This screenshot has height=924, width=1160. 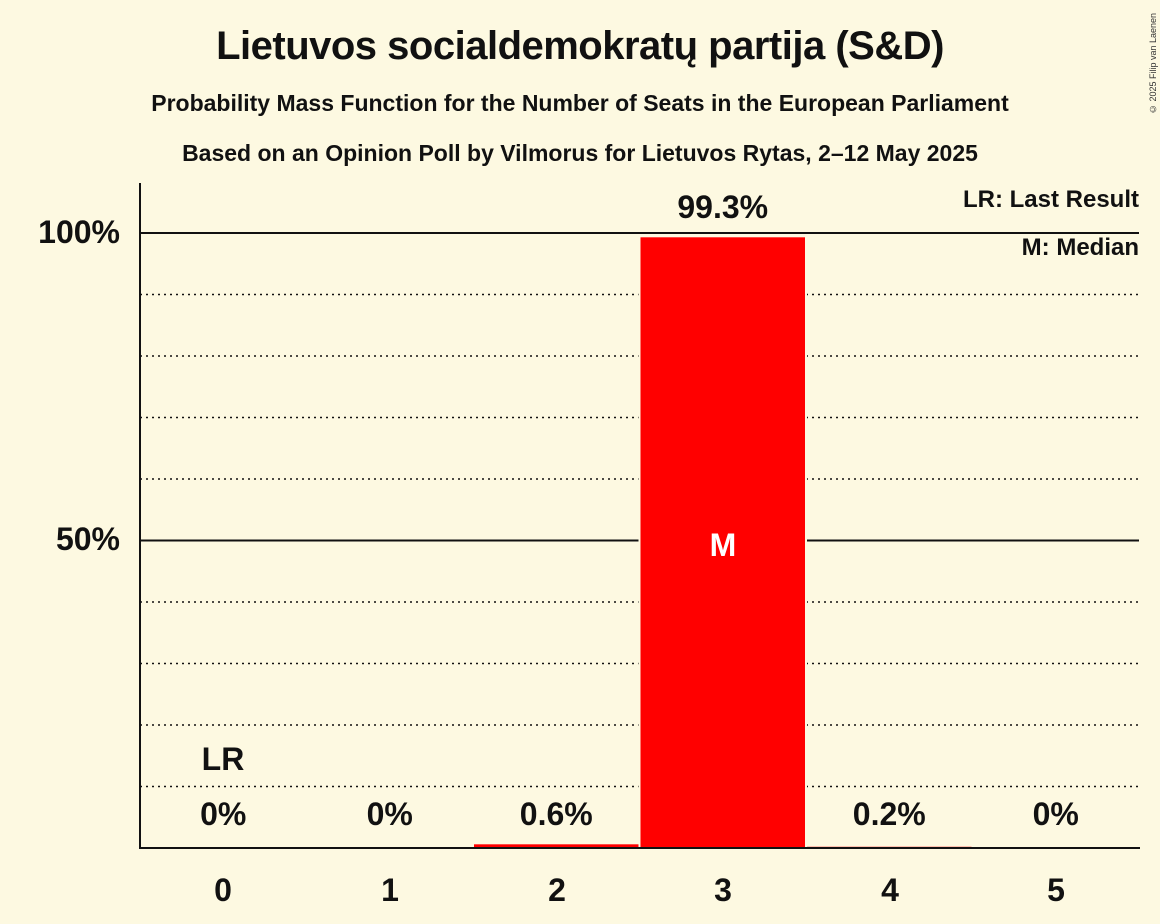 What do you see at coordinates (79, 232) in the screenshot?
I see `y-tick-100: 100%` at bounding box center [79, 232].